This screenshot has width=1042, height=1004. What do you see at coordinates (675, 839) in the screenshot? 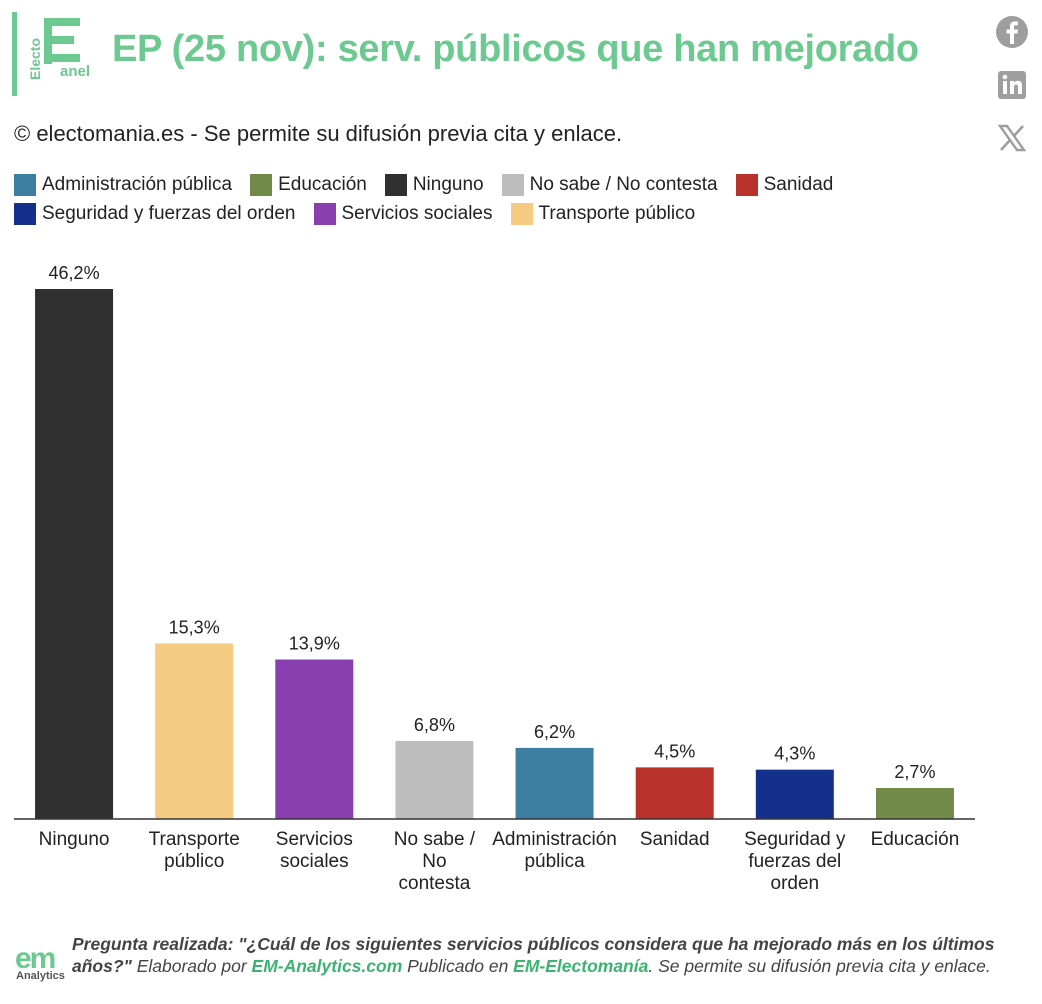
I see `x-tick-label: Sanidad` at bounding box center [675, 839].